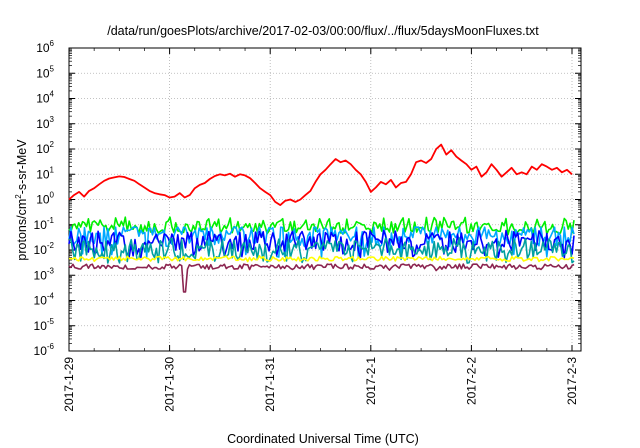  Describe the element at coordinates (44, 350) in the screenshot. I see `y-tick-label: 10⁻⁶` at that location.